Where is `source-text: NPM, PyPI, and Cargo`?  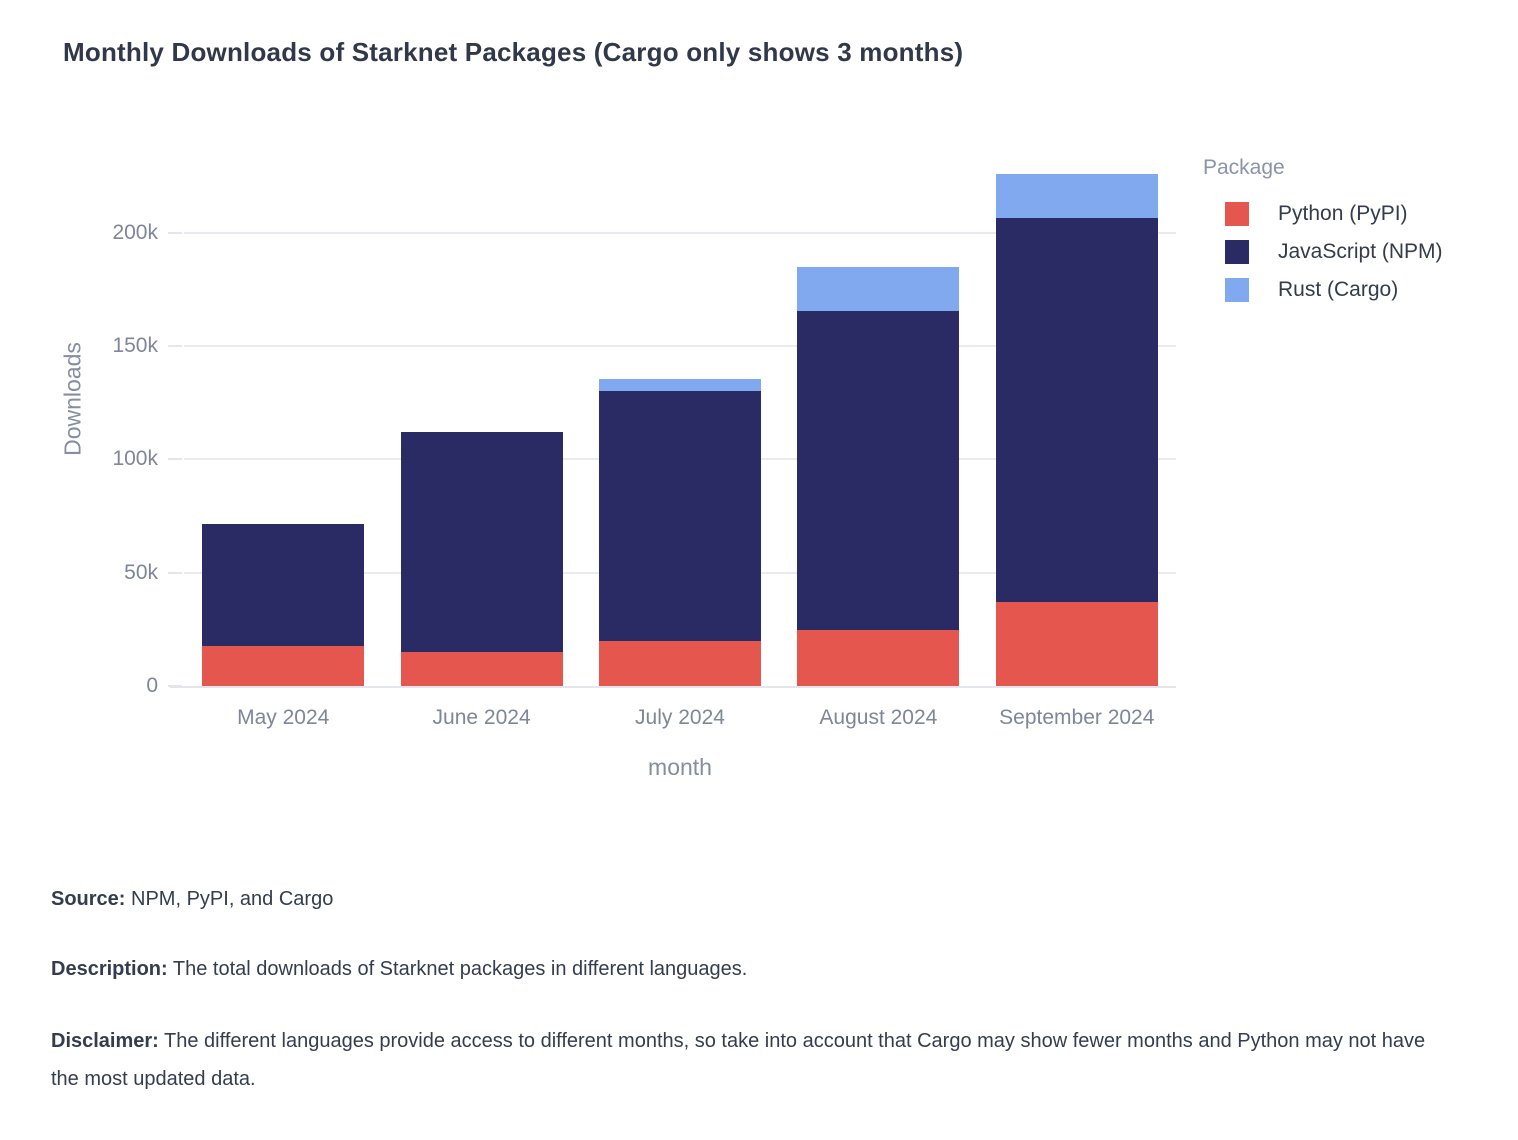 source-text: NPM, PyPI, and Cargo is located at coordinates (229, 899).